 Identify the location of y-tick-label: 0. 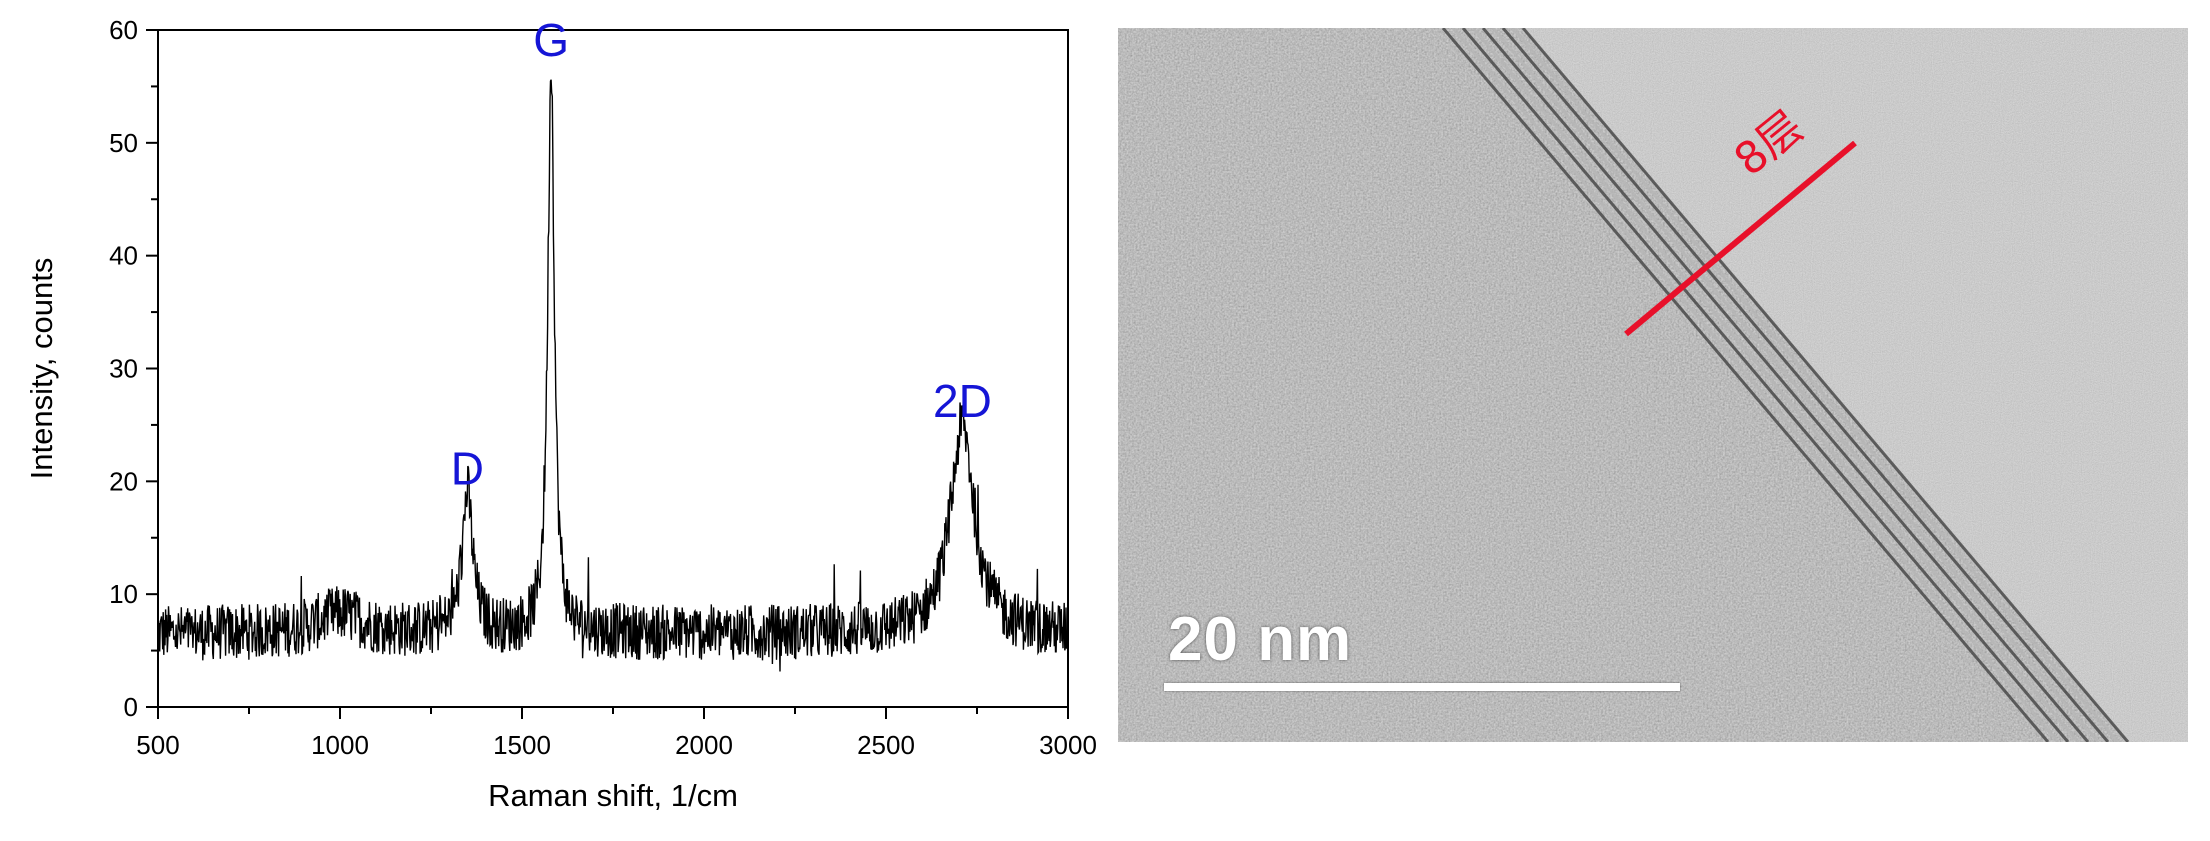
(131, 707).